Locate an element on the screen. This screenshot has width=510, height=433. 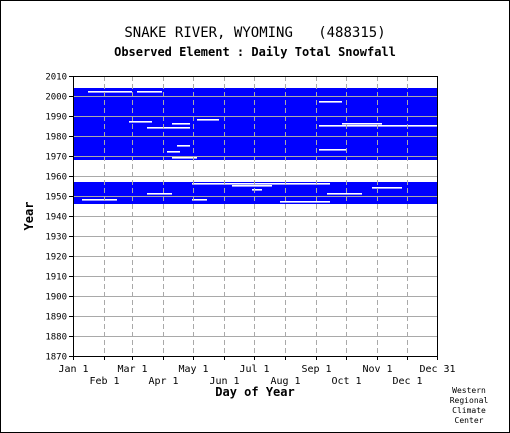
x-tick-label: Oct 1 is located at coordinates (346, 381).